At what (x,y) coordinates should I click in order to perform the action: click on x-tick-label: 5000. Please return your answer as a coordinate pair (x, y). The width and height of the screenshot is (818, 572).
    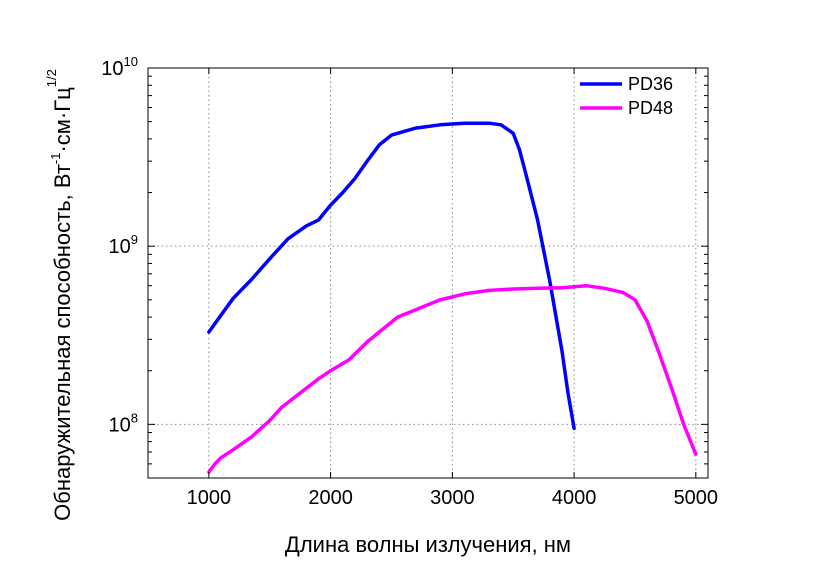
    Looking at the image, I should click on (696, 498).